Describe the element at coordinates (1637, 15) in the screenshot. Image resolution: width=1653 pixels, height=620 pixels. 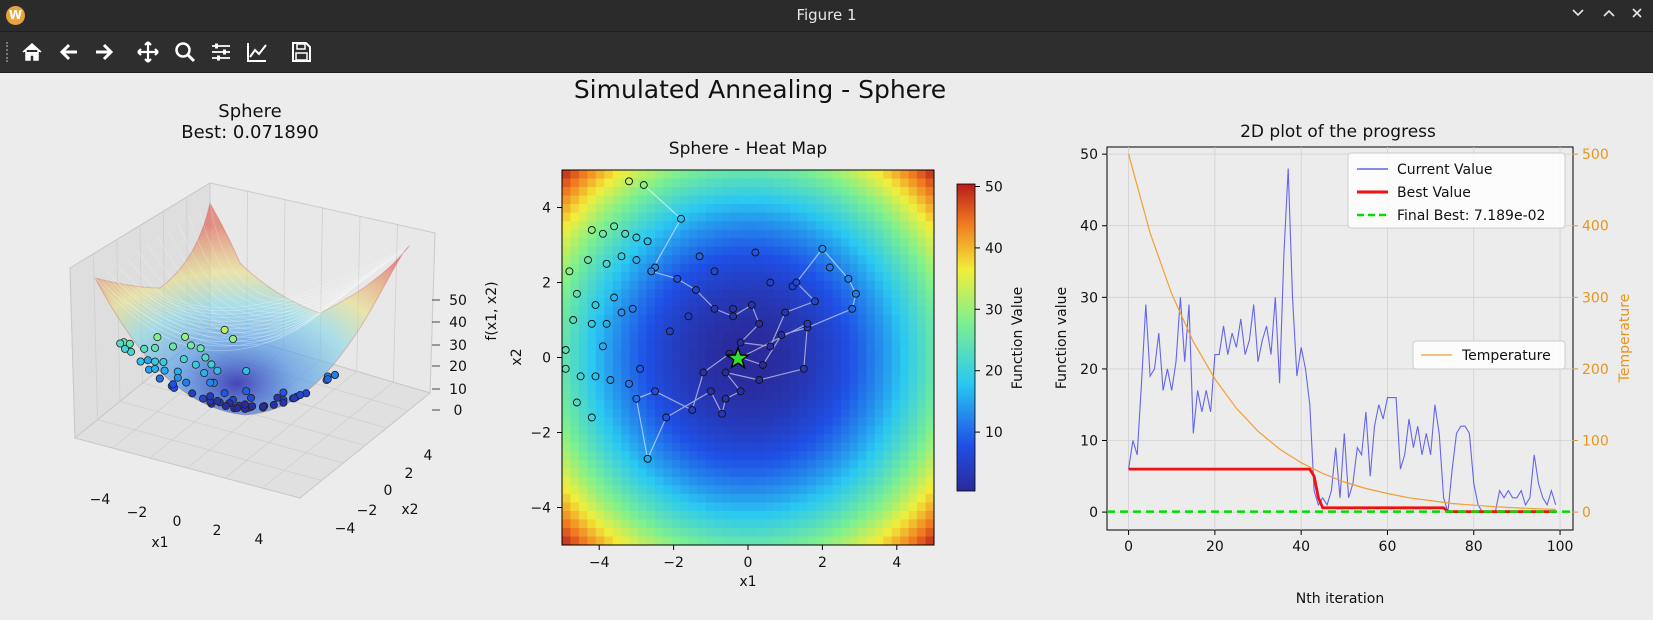
I see `close-icon` at that location.